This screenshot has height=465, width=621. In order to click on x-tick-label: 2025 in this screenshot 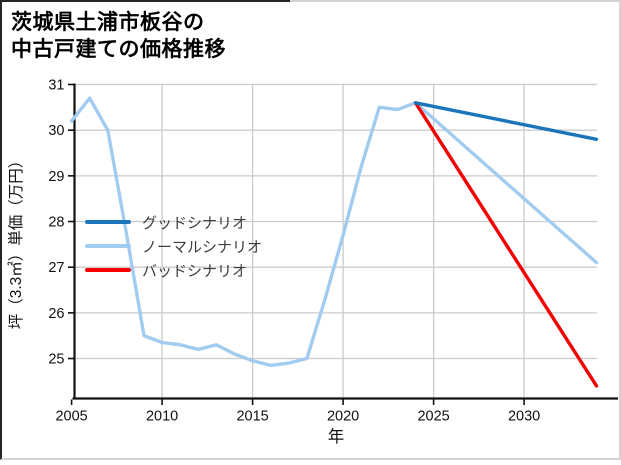, I will do `click(433, 417)`.